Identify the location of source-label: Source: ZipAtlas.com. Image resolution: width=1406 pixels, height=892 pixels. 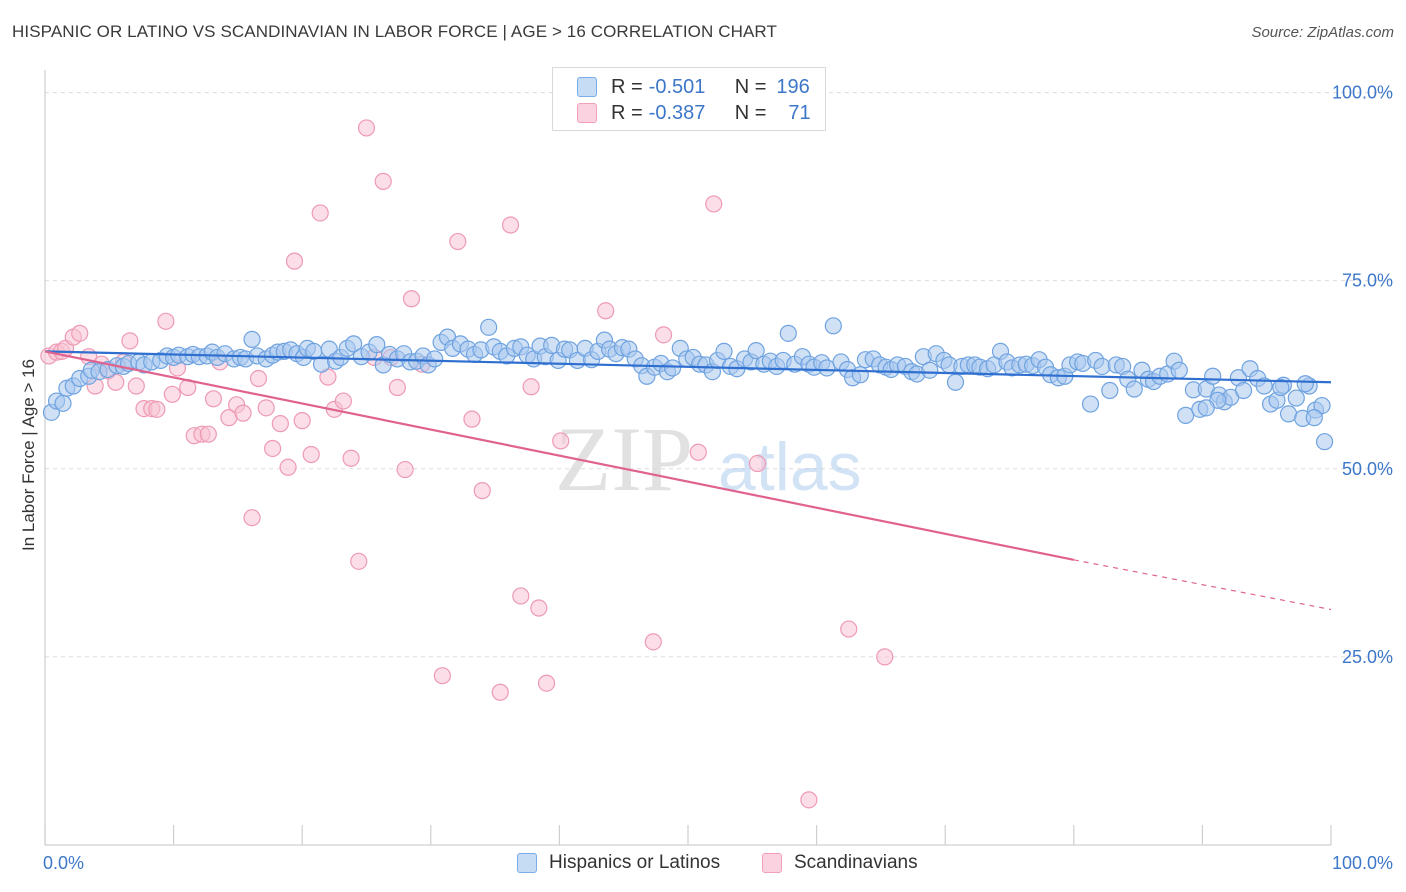
(1322, 32).